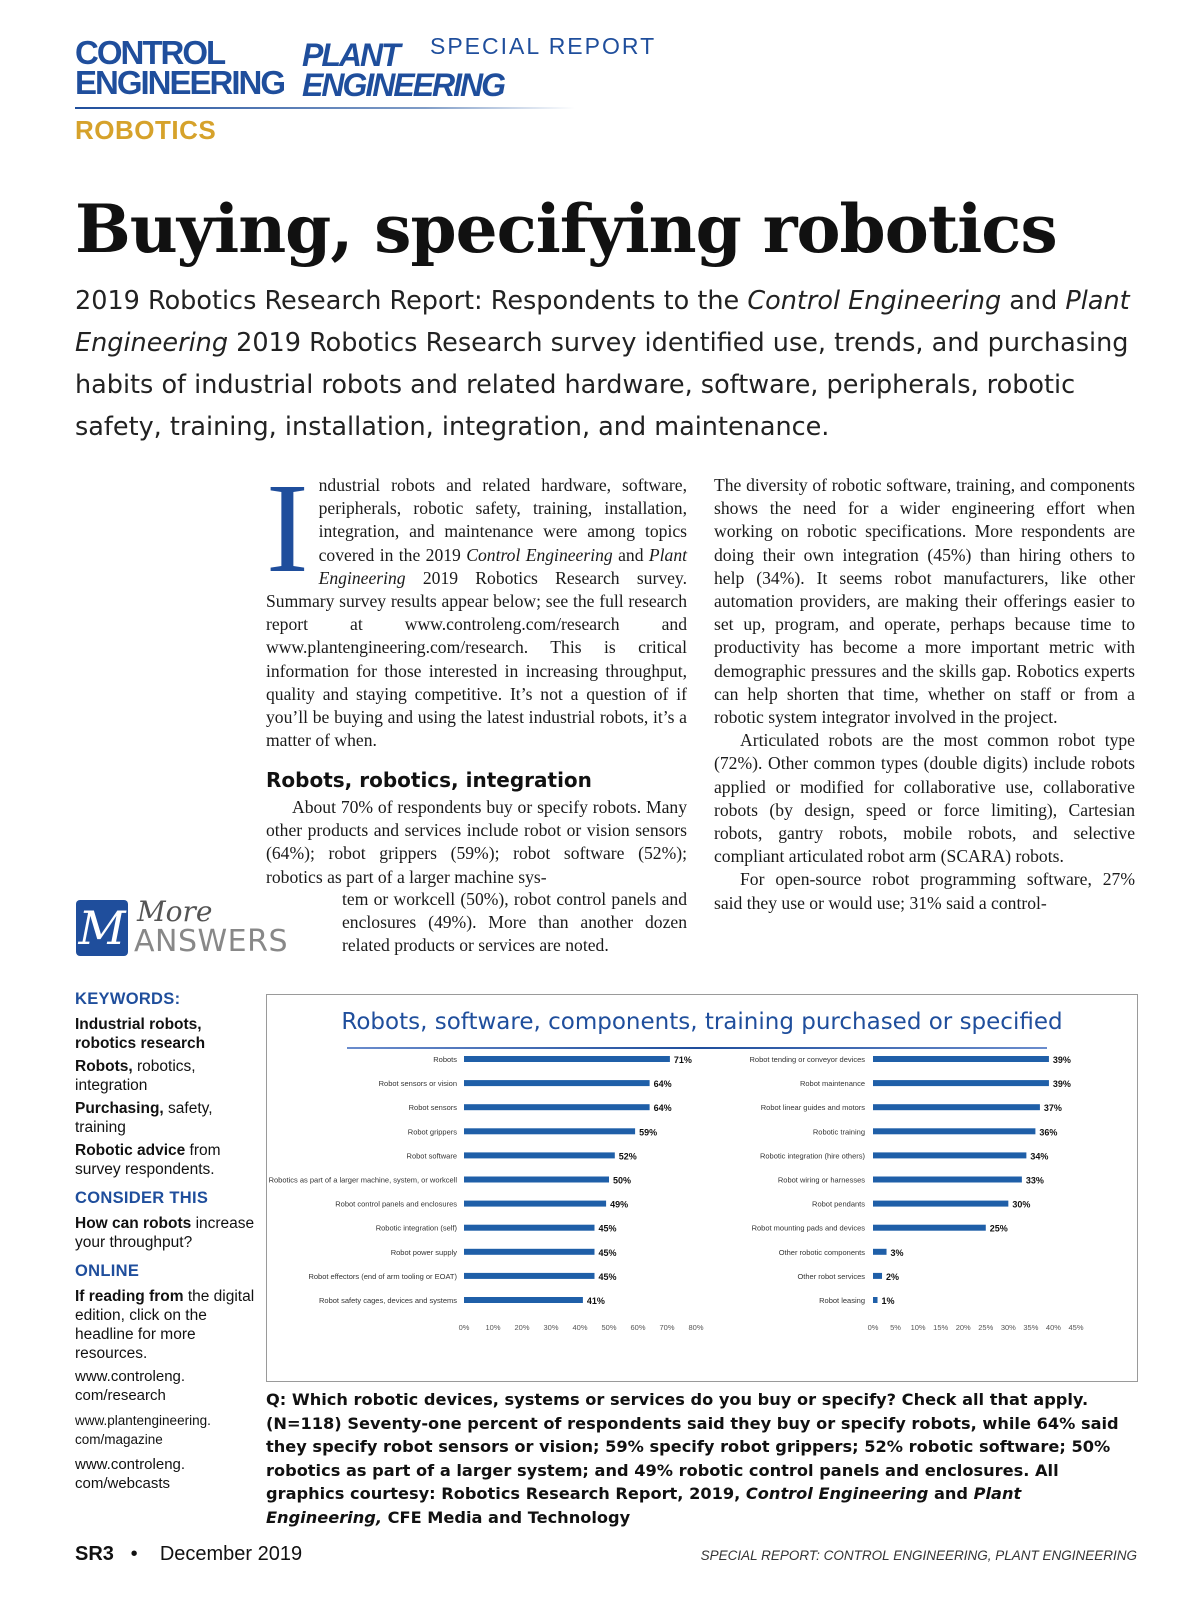 This screenshot has width=1200, height=1600. Describe the element at coordinates (433, 1107) in the screenshot. I see `bar-category-label: Robot sensors` at that location.